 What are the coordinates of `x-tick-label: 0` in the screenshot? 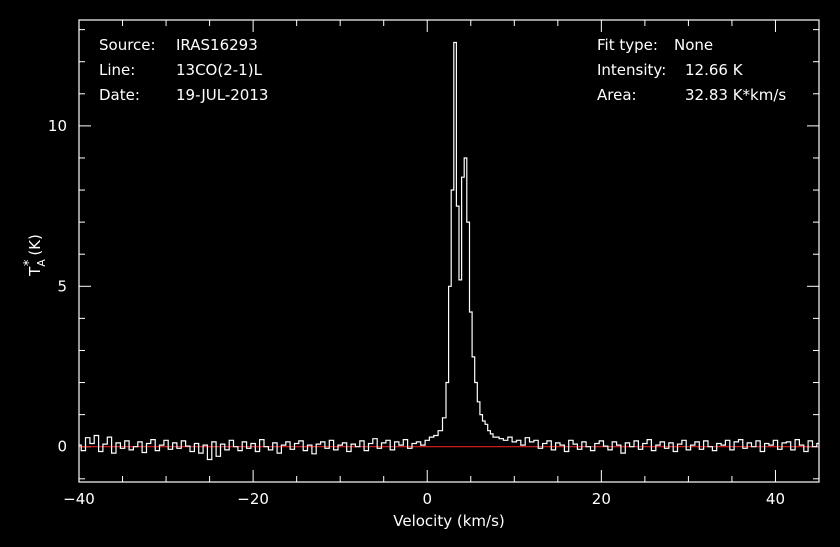 It's located at (427, 499).